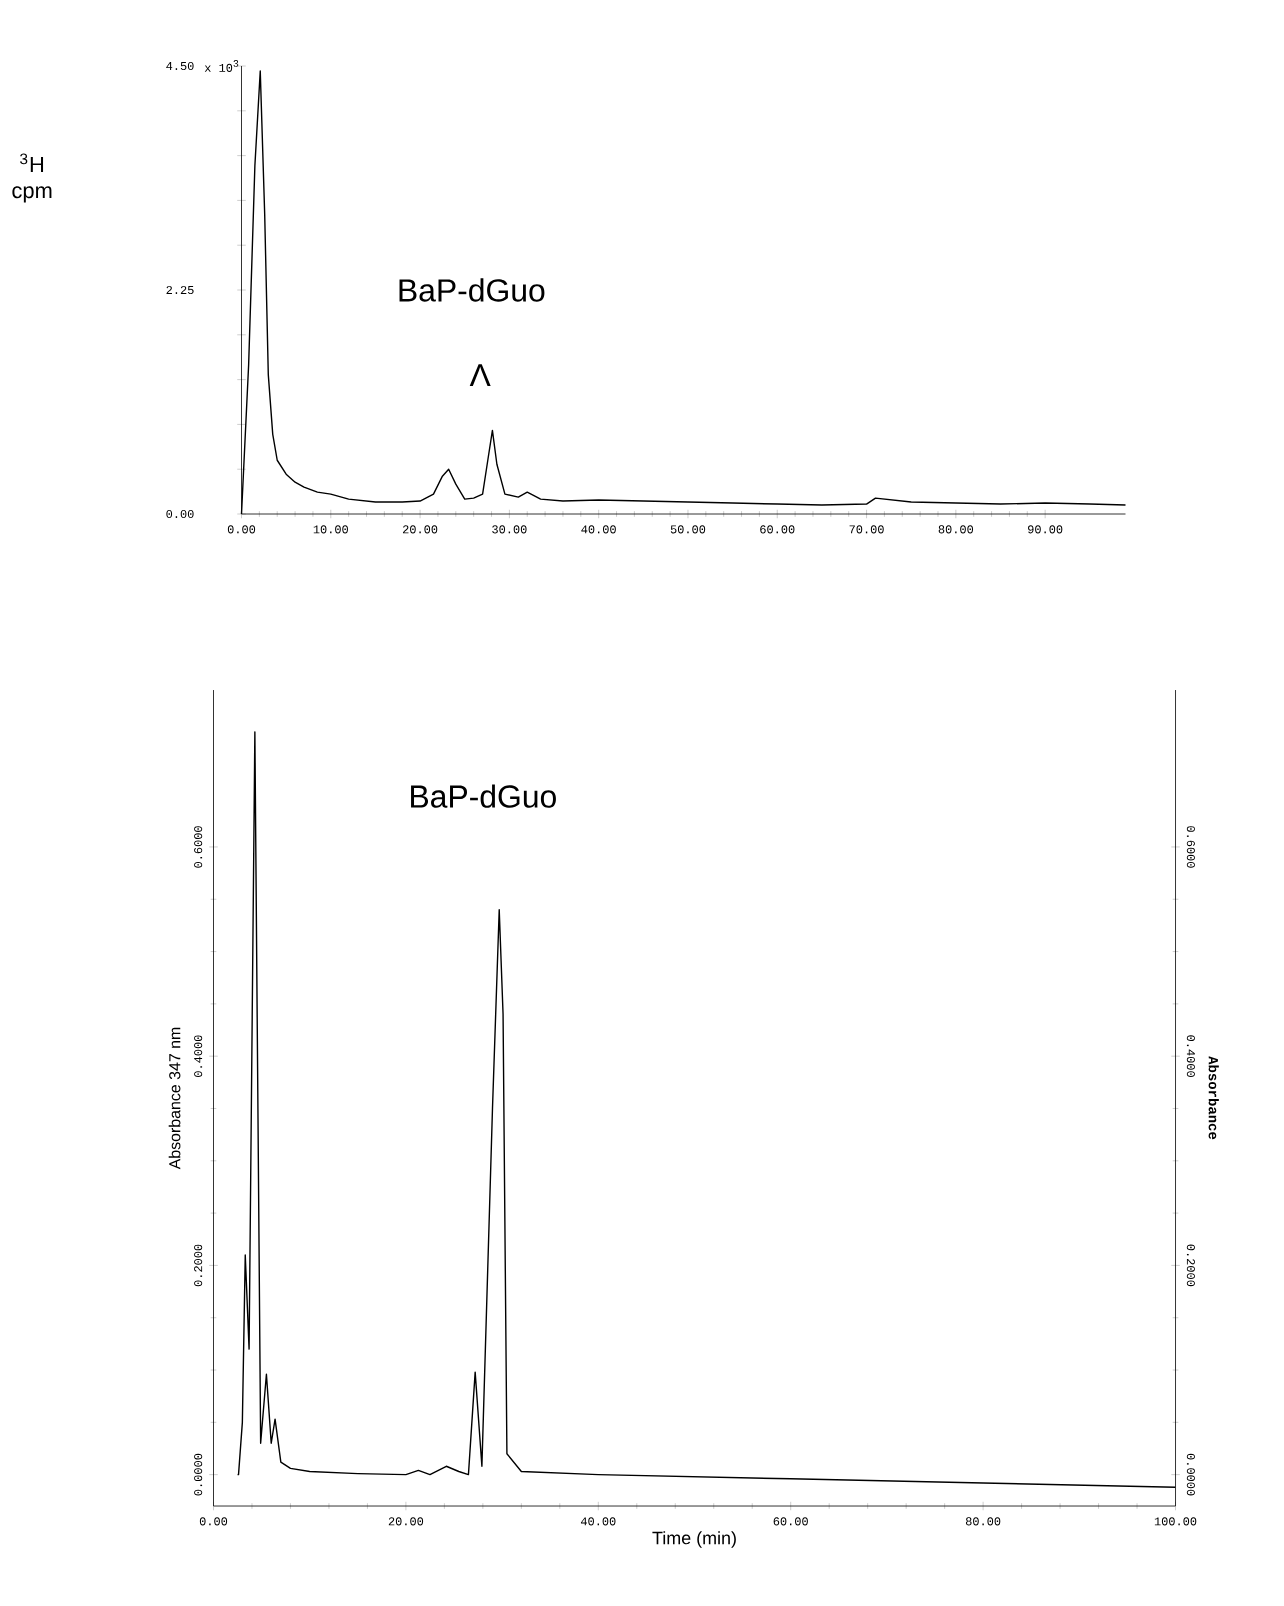 This screenshot has width=1284, height=1606. What do you see at coordinates (480, 375) in the screenshot?
I see `annotation: Λ` at bounding box center [480, 375].